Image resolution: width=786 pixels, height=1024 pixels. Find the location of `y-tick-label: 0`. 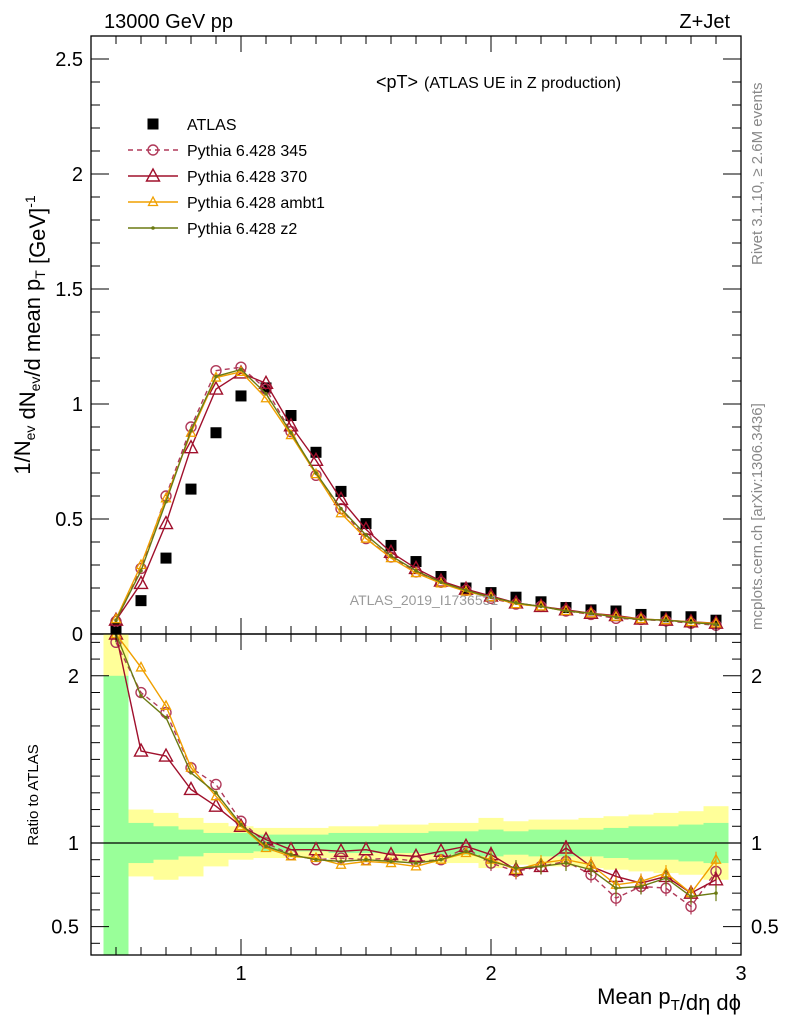

y-tick-label: 0 is located at coordinates (77, 635).